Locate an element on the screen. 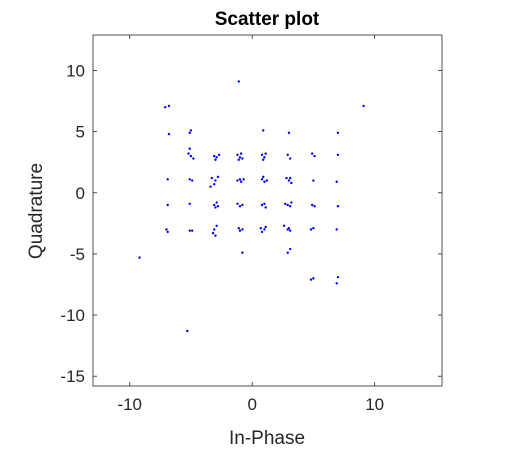 The image size is (514, 451). chart-title: Scatter plot is located at coordinates (267, 19).